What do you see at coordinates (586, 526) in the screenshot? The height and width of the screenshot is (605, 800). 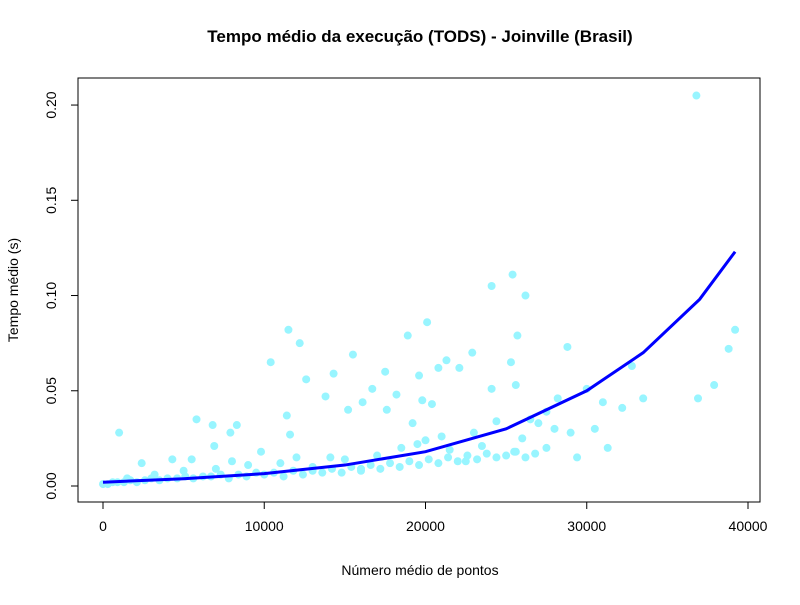 I see `x-tick-label: 30000` at bounding box center [586, 526].